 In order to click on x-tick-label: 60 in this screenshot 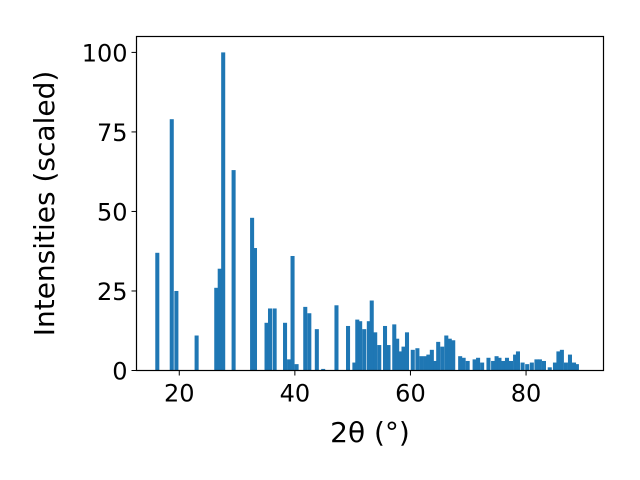, I will do `click(410, 394)`.